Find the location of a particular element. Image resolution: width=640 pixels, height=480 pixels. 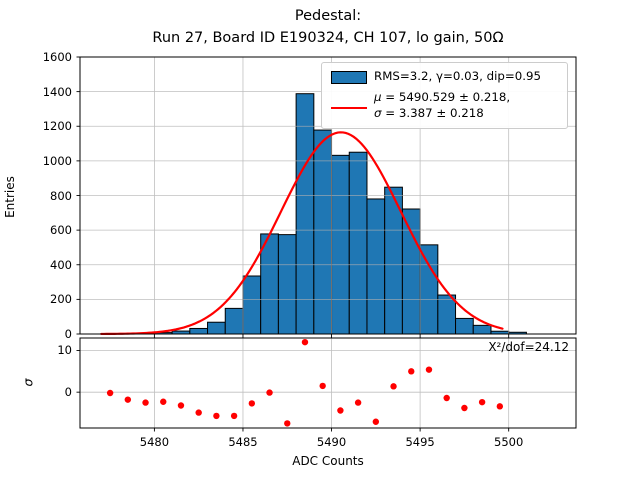

main-y-tick-label: 1400 is located at coordinates (57, 91).